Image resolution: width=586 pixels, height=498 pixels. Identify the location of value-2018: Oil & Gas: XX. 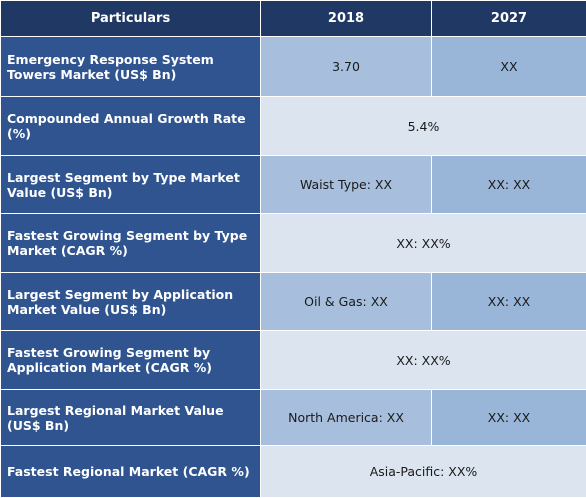
(346, 302).